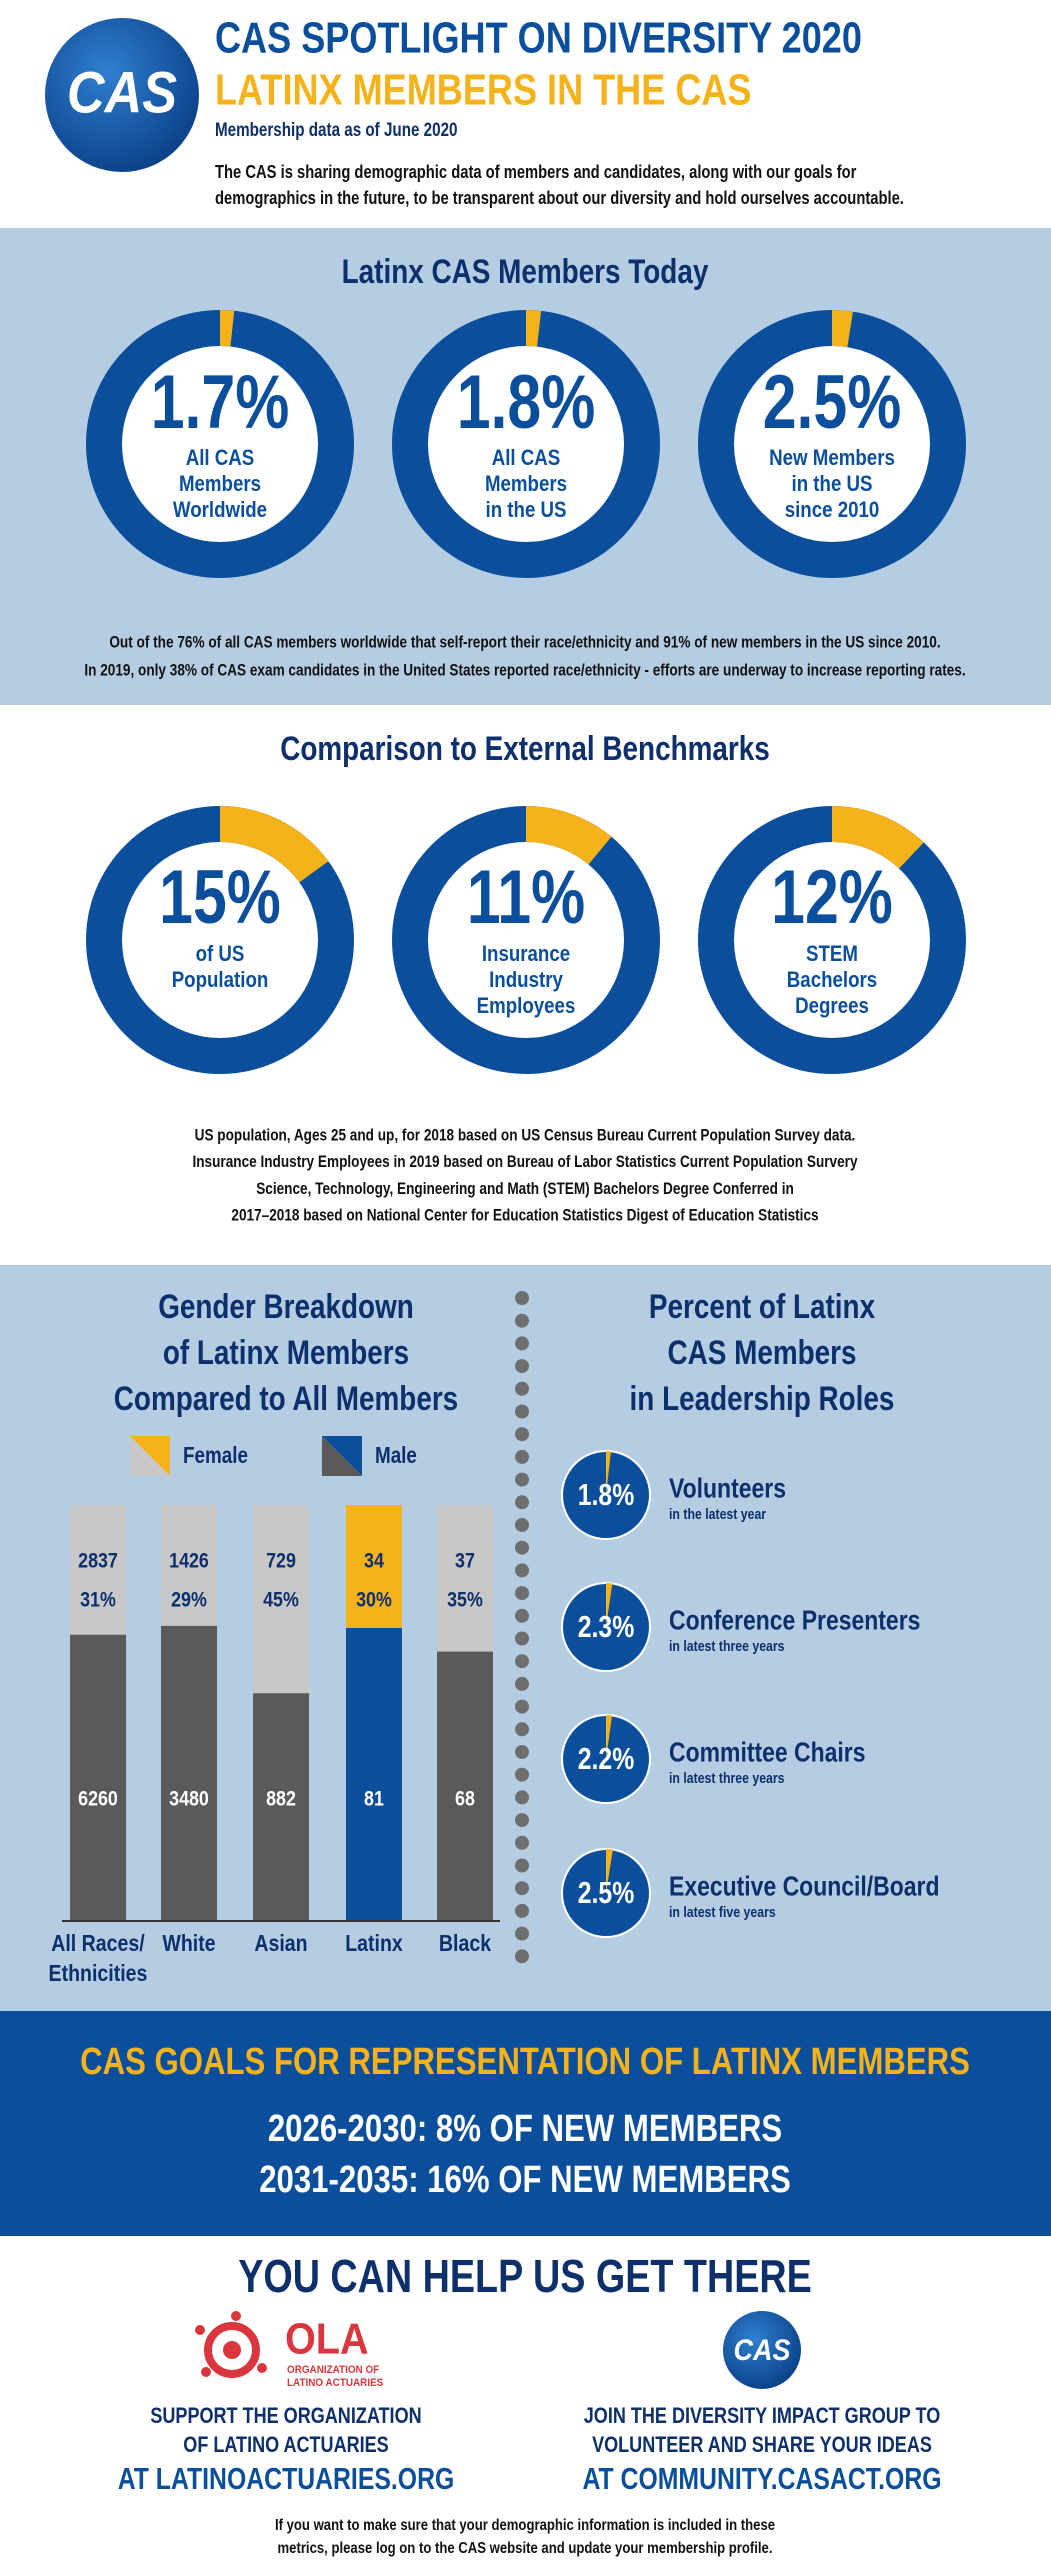 This screenshot has width=1051, height=2560. I want to click on role-title: Executive Council/Board, so click(804, 1885).